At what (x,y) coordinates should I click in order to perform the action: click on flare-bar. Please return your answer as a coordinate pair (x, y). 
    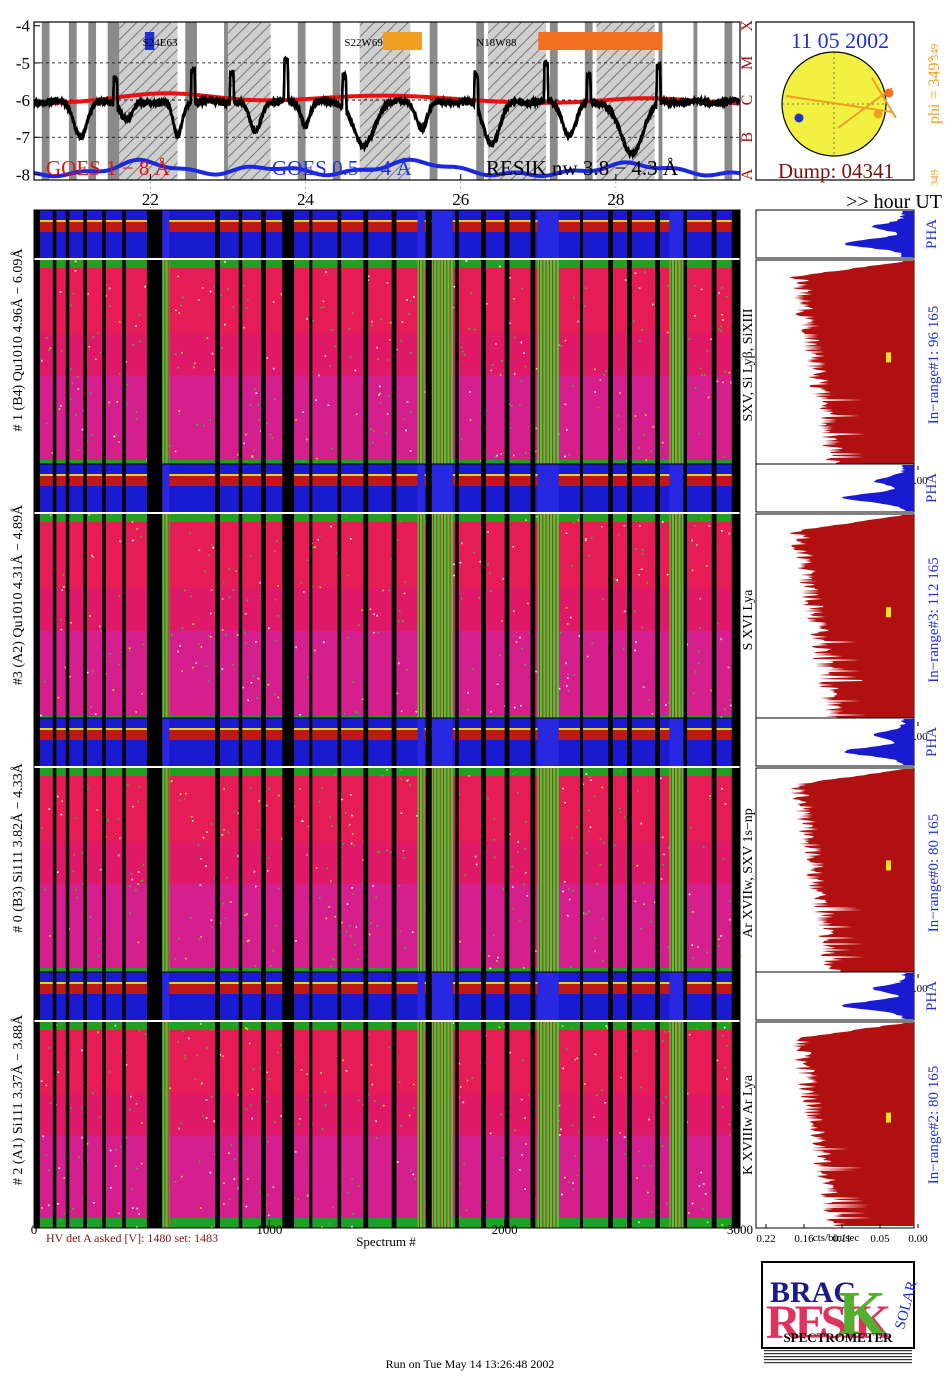
    Looking at the image, I should click on (402, 41).